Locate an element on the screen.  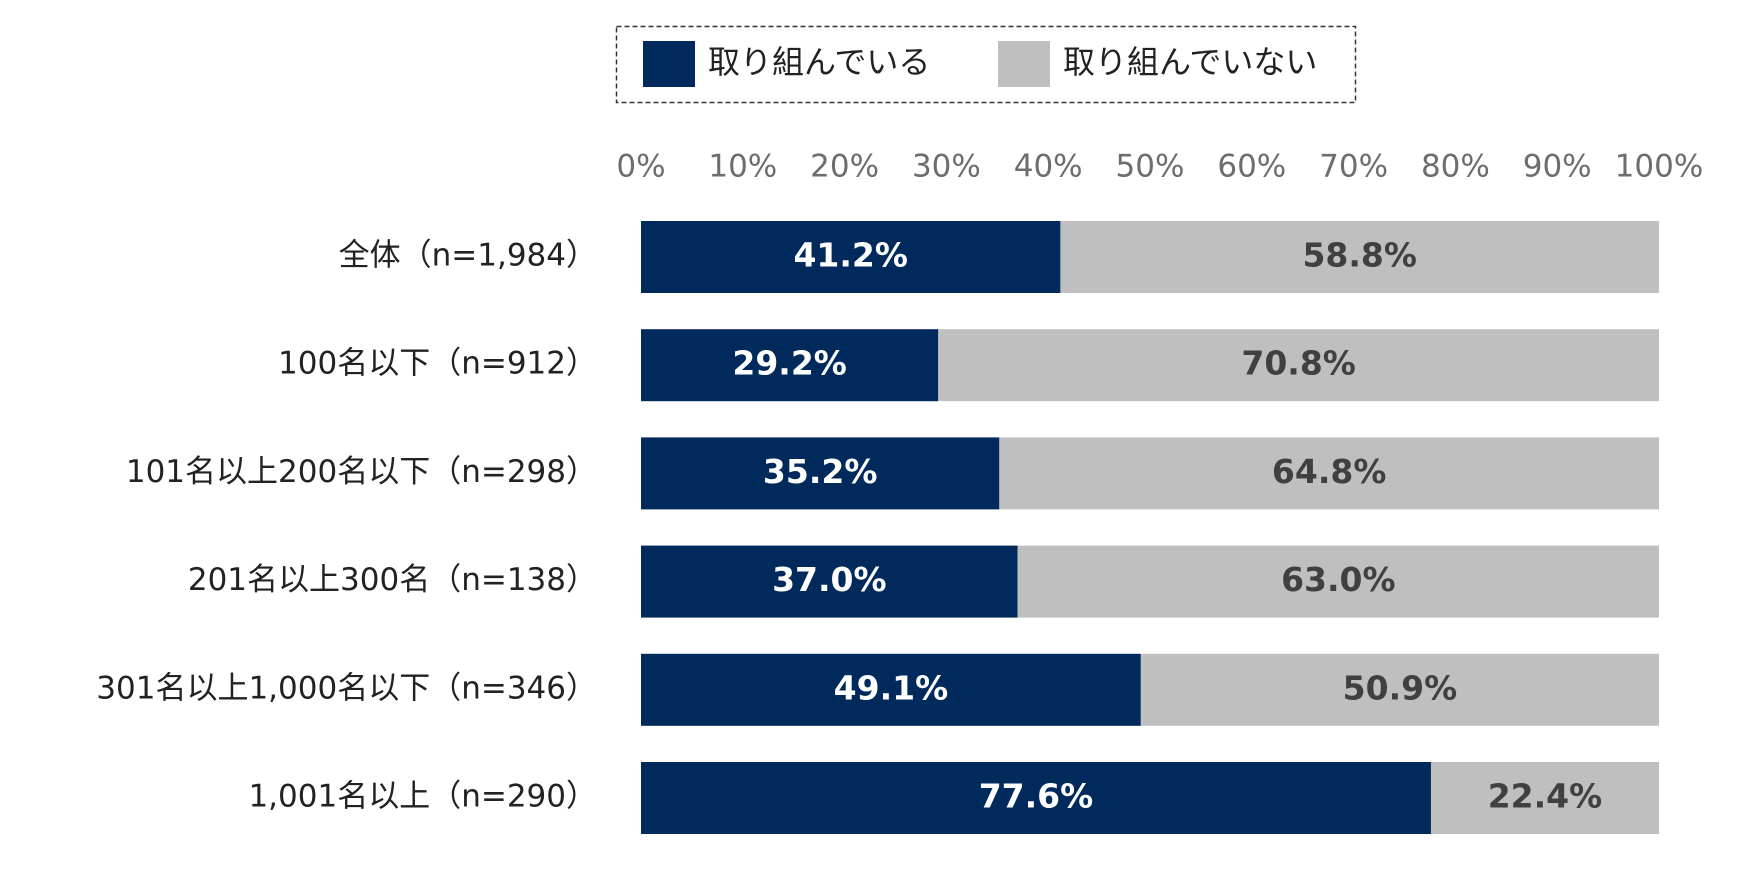
category-label: 101名以上200名以下（n=298） is located at coordinates (361, 472).